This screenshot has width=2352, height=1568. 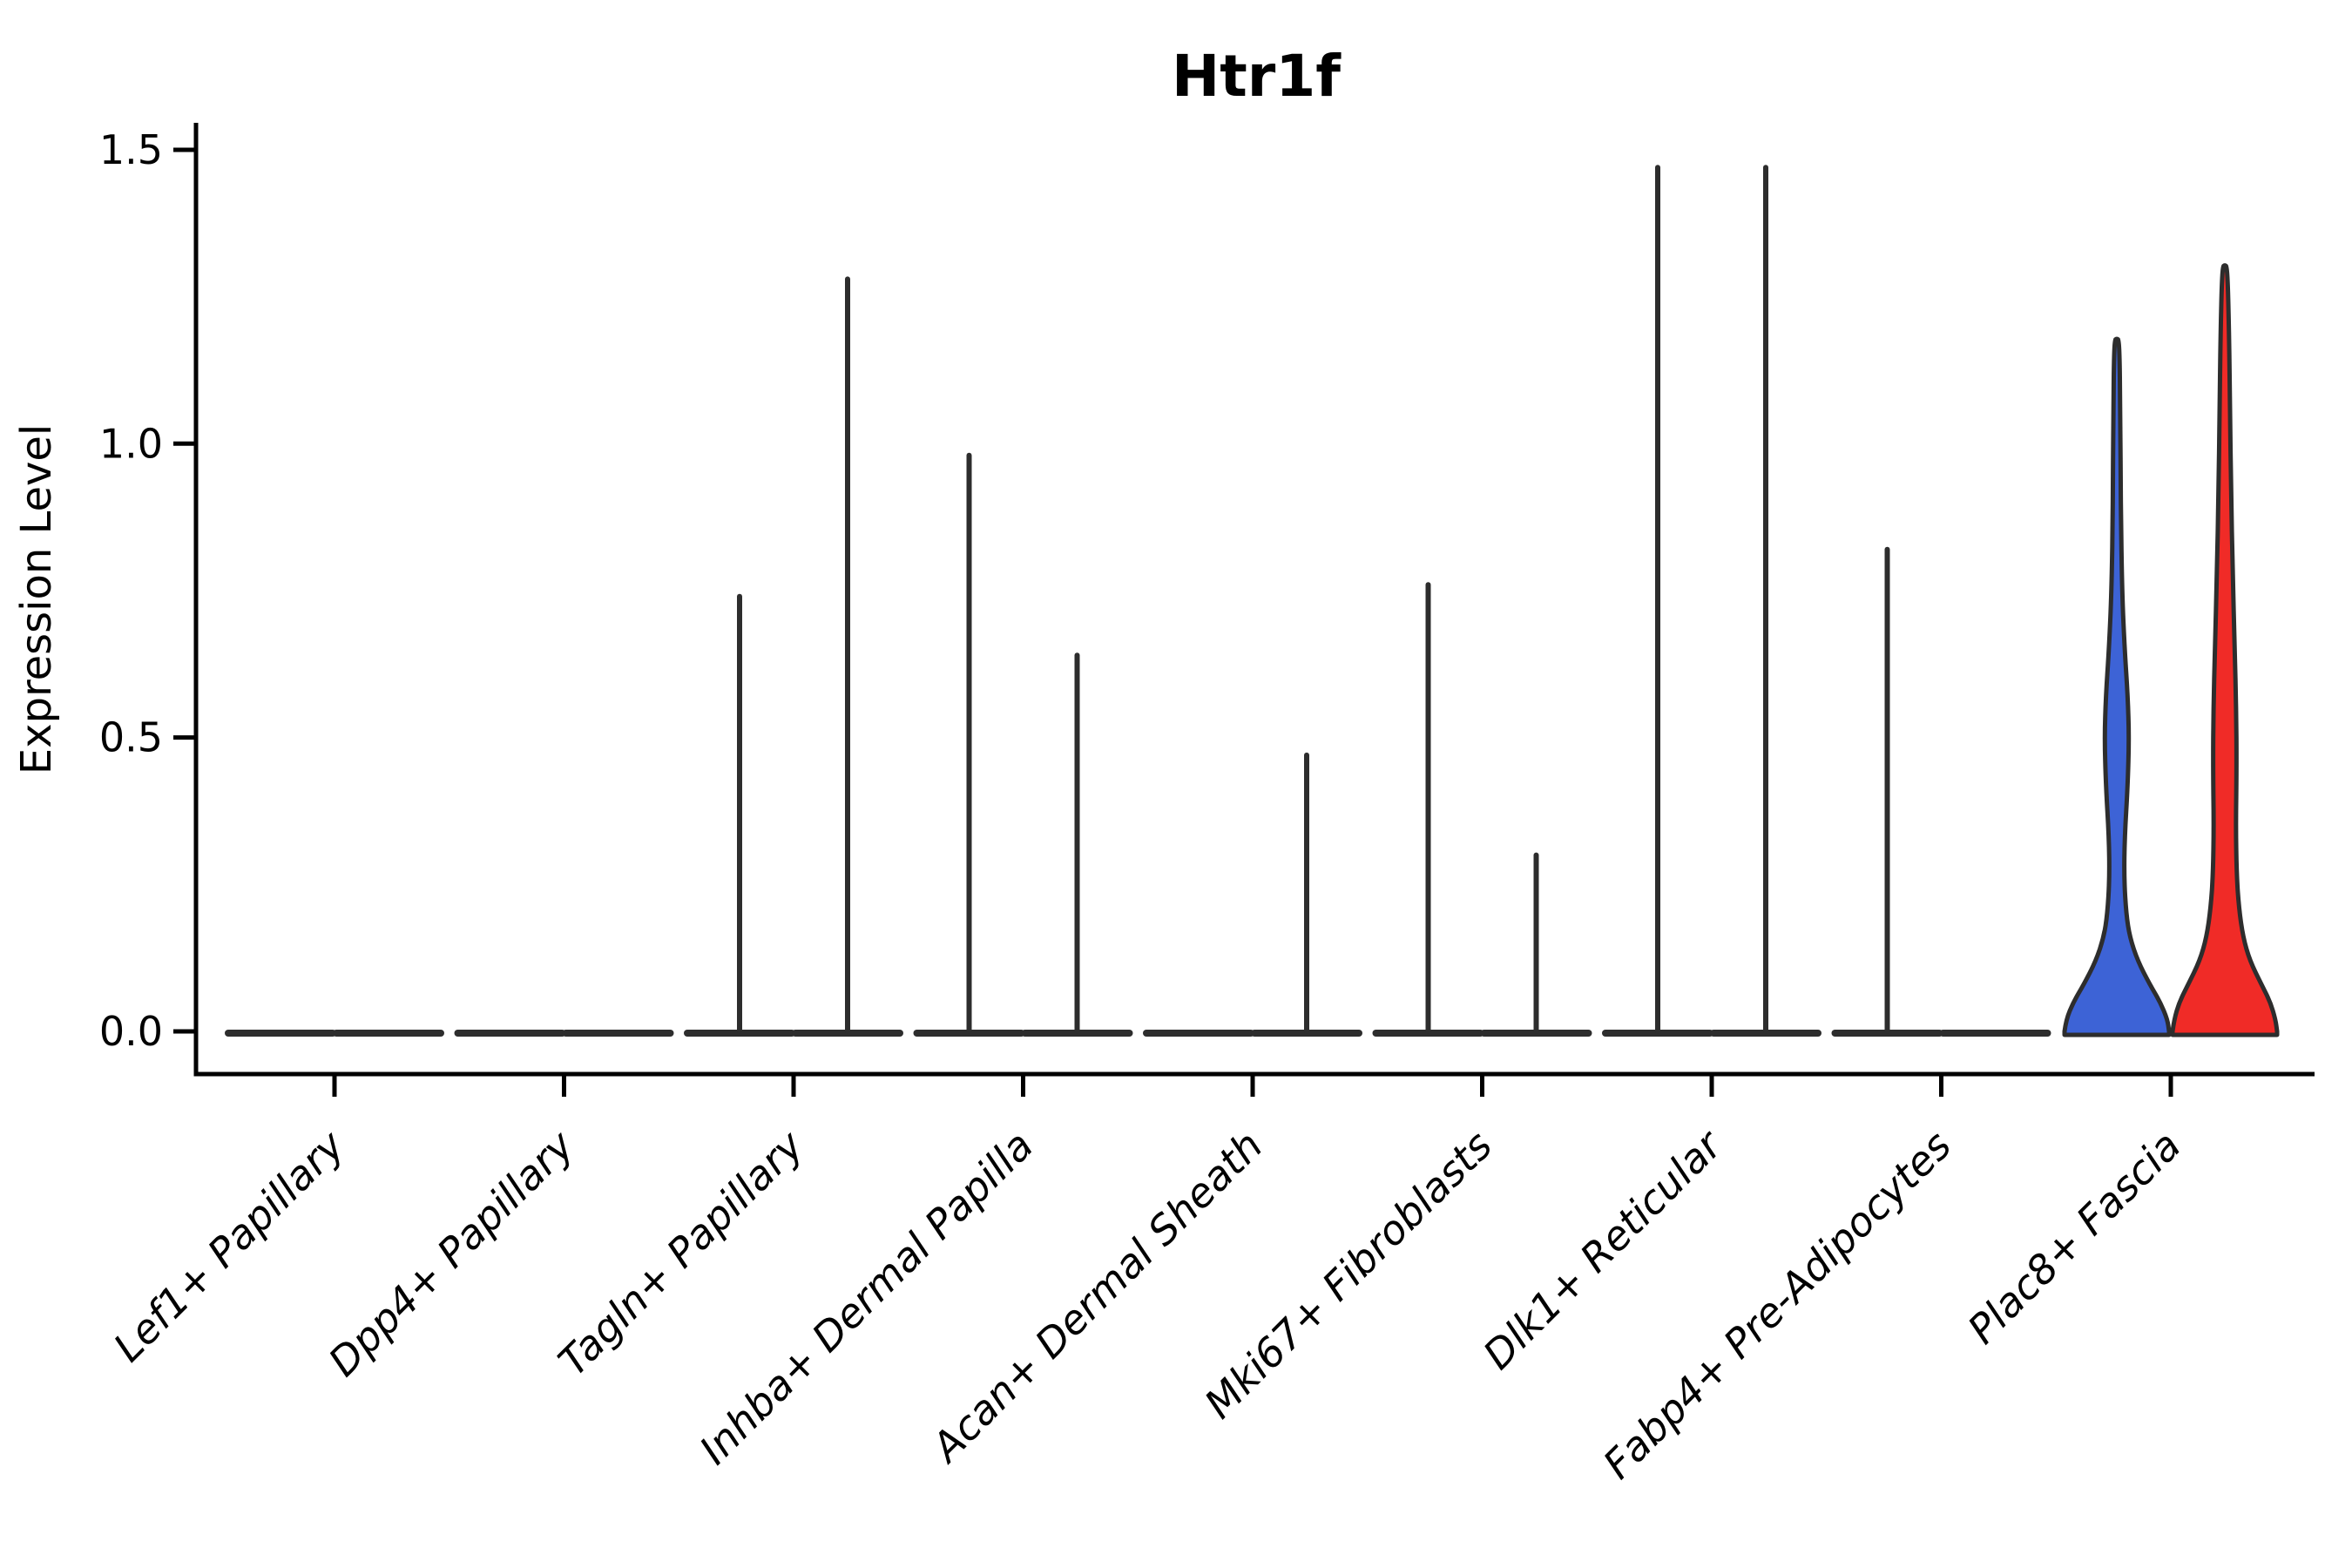 I want to click on x-tick-label: Lef1+ Papillary, so click(x=230, y=1245).